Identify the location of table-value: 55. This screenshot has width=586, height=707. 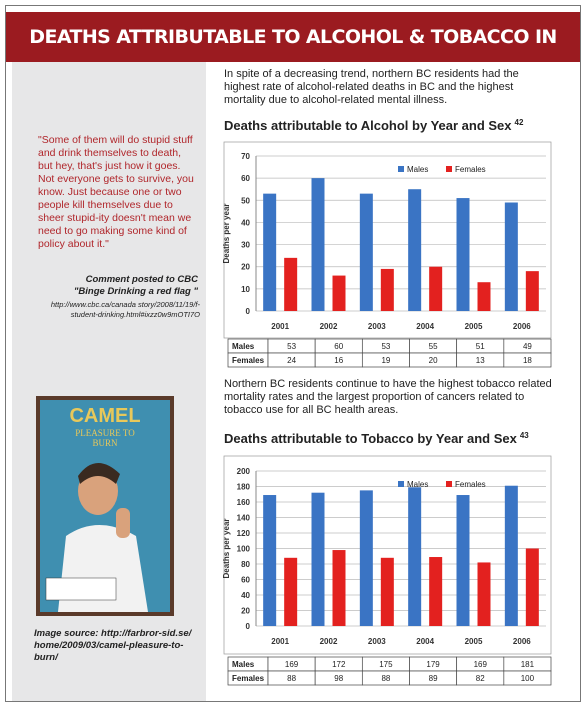
(433, 346).